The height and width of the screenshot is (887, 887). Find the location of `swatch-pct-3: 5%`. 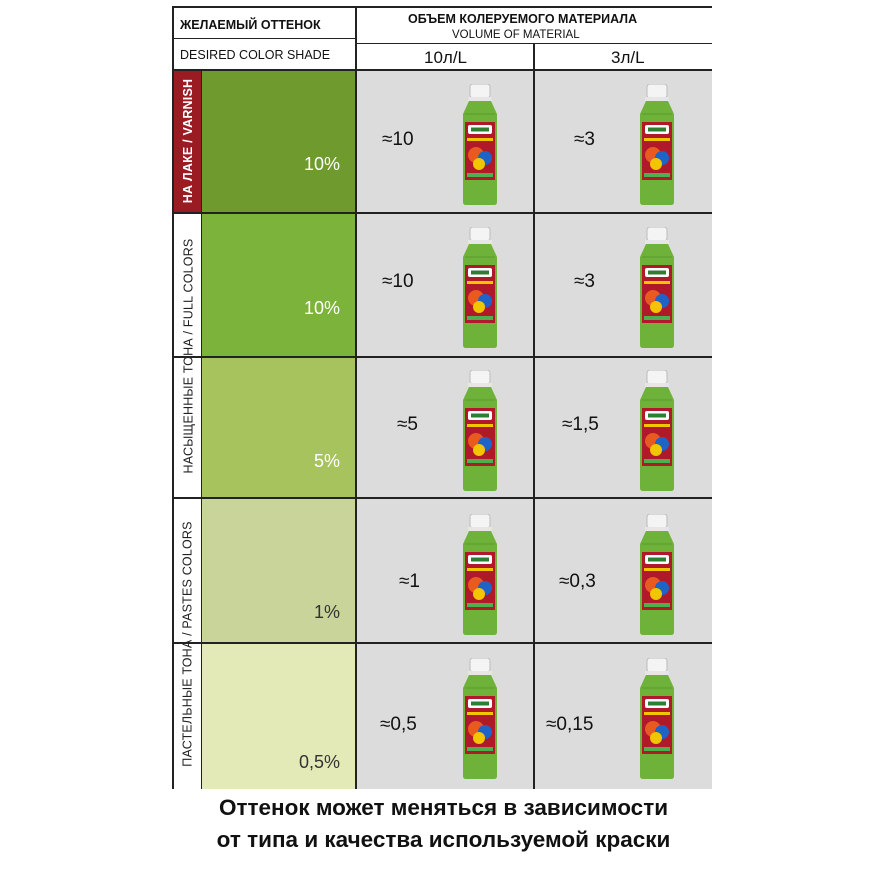

swatch-pct-3: 5% is located at coordinates (326, 461).